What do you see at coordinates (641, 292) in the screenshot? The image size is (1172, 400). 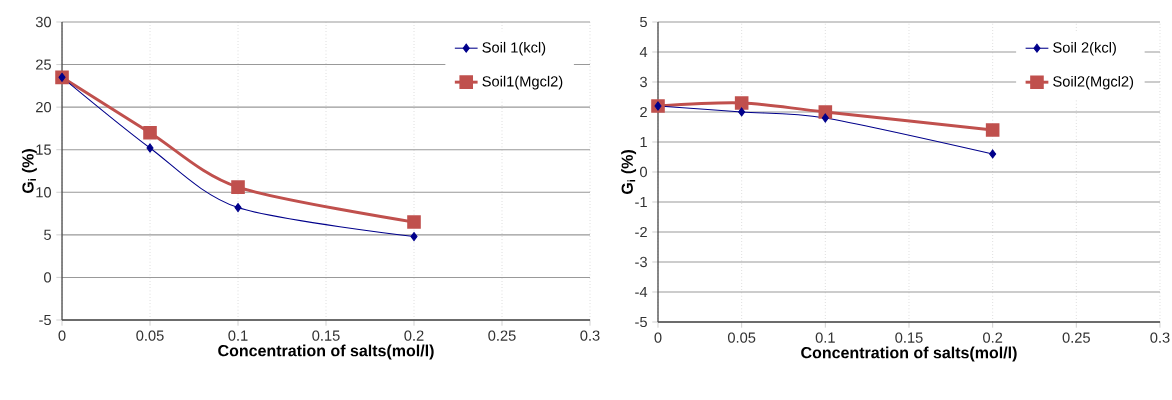 I see `y-tick-label: -4` at bounding box center [641, 292].